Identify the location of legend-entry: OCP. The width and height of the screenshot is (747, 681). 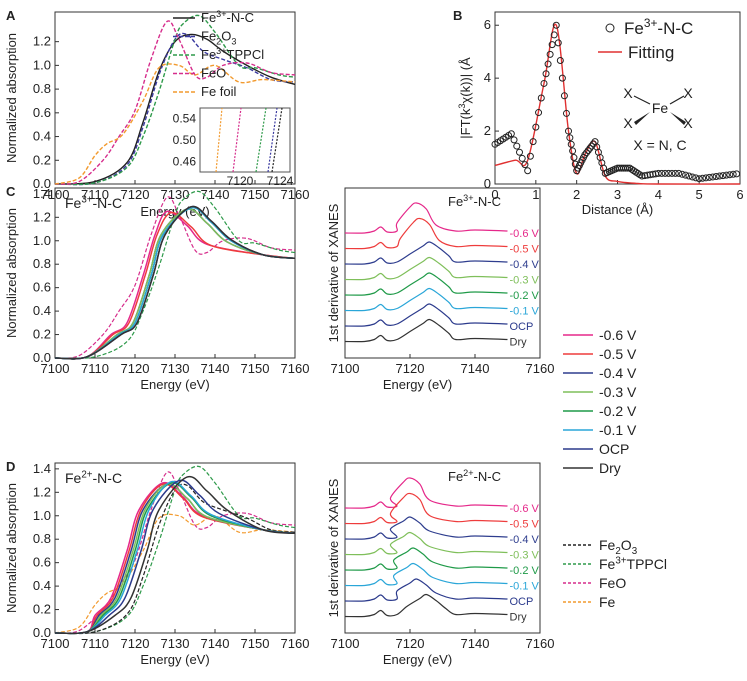
(614, 449).